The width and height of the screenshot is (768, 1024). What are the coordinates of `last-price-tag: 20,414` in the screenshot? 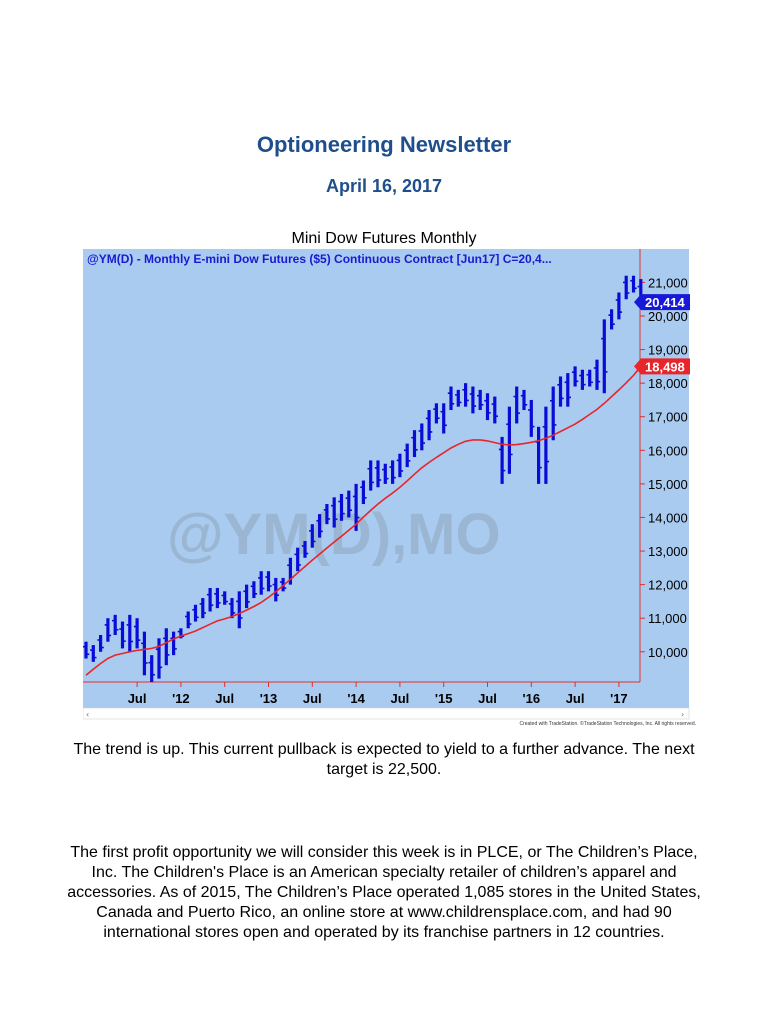 It's located at (665, 302).